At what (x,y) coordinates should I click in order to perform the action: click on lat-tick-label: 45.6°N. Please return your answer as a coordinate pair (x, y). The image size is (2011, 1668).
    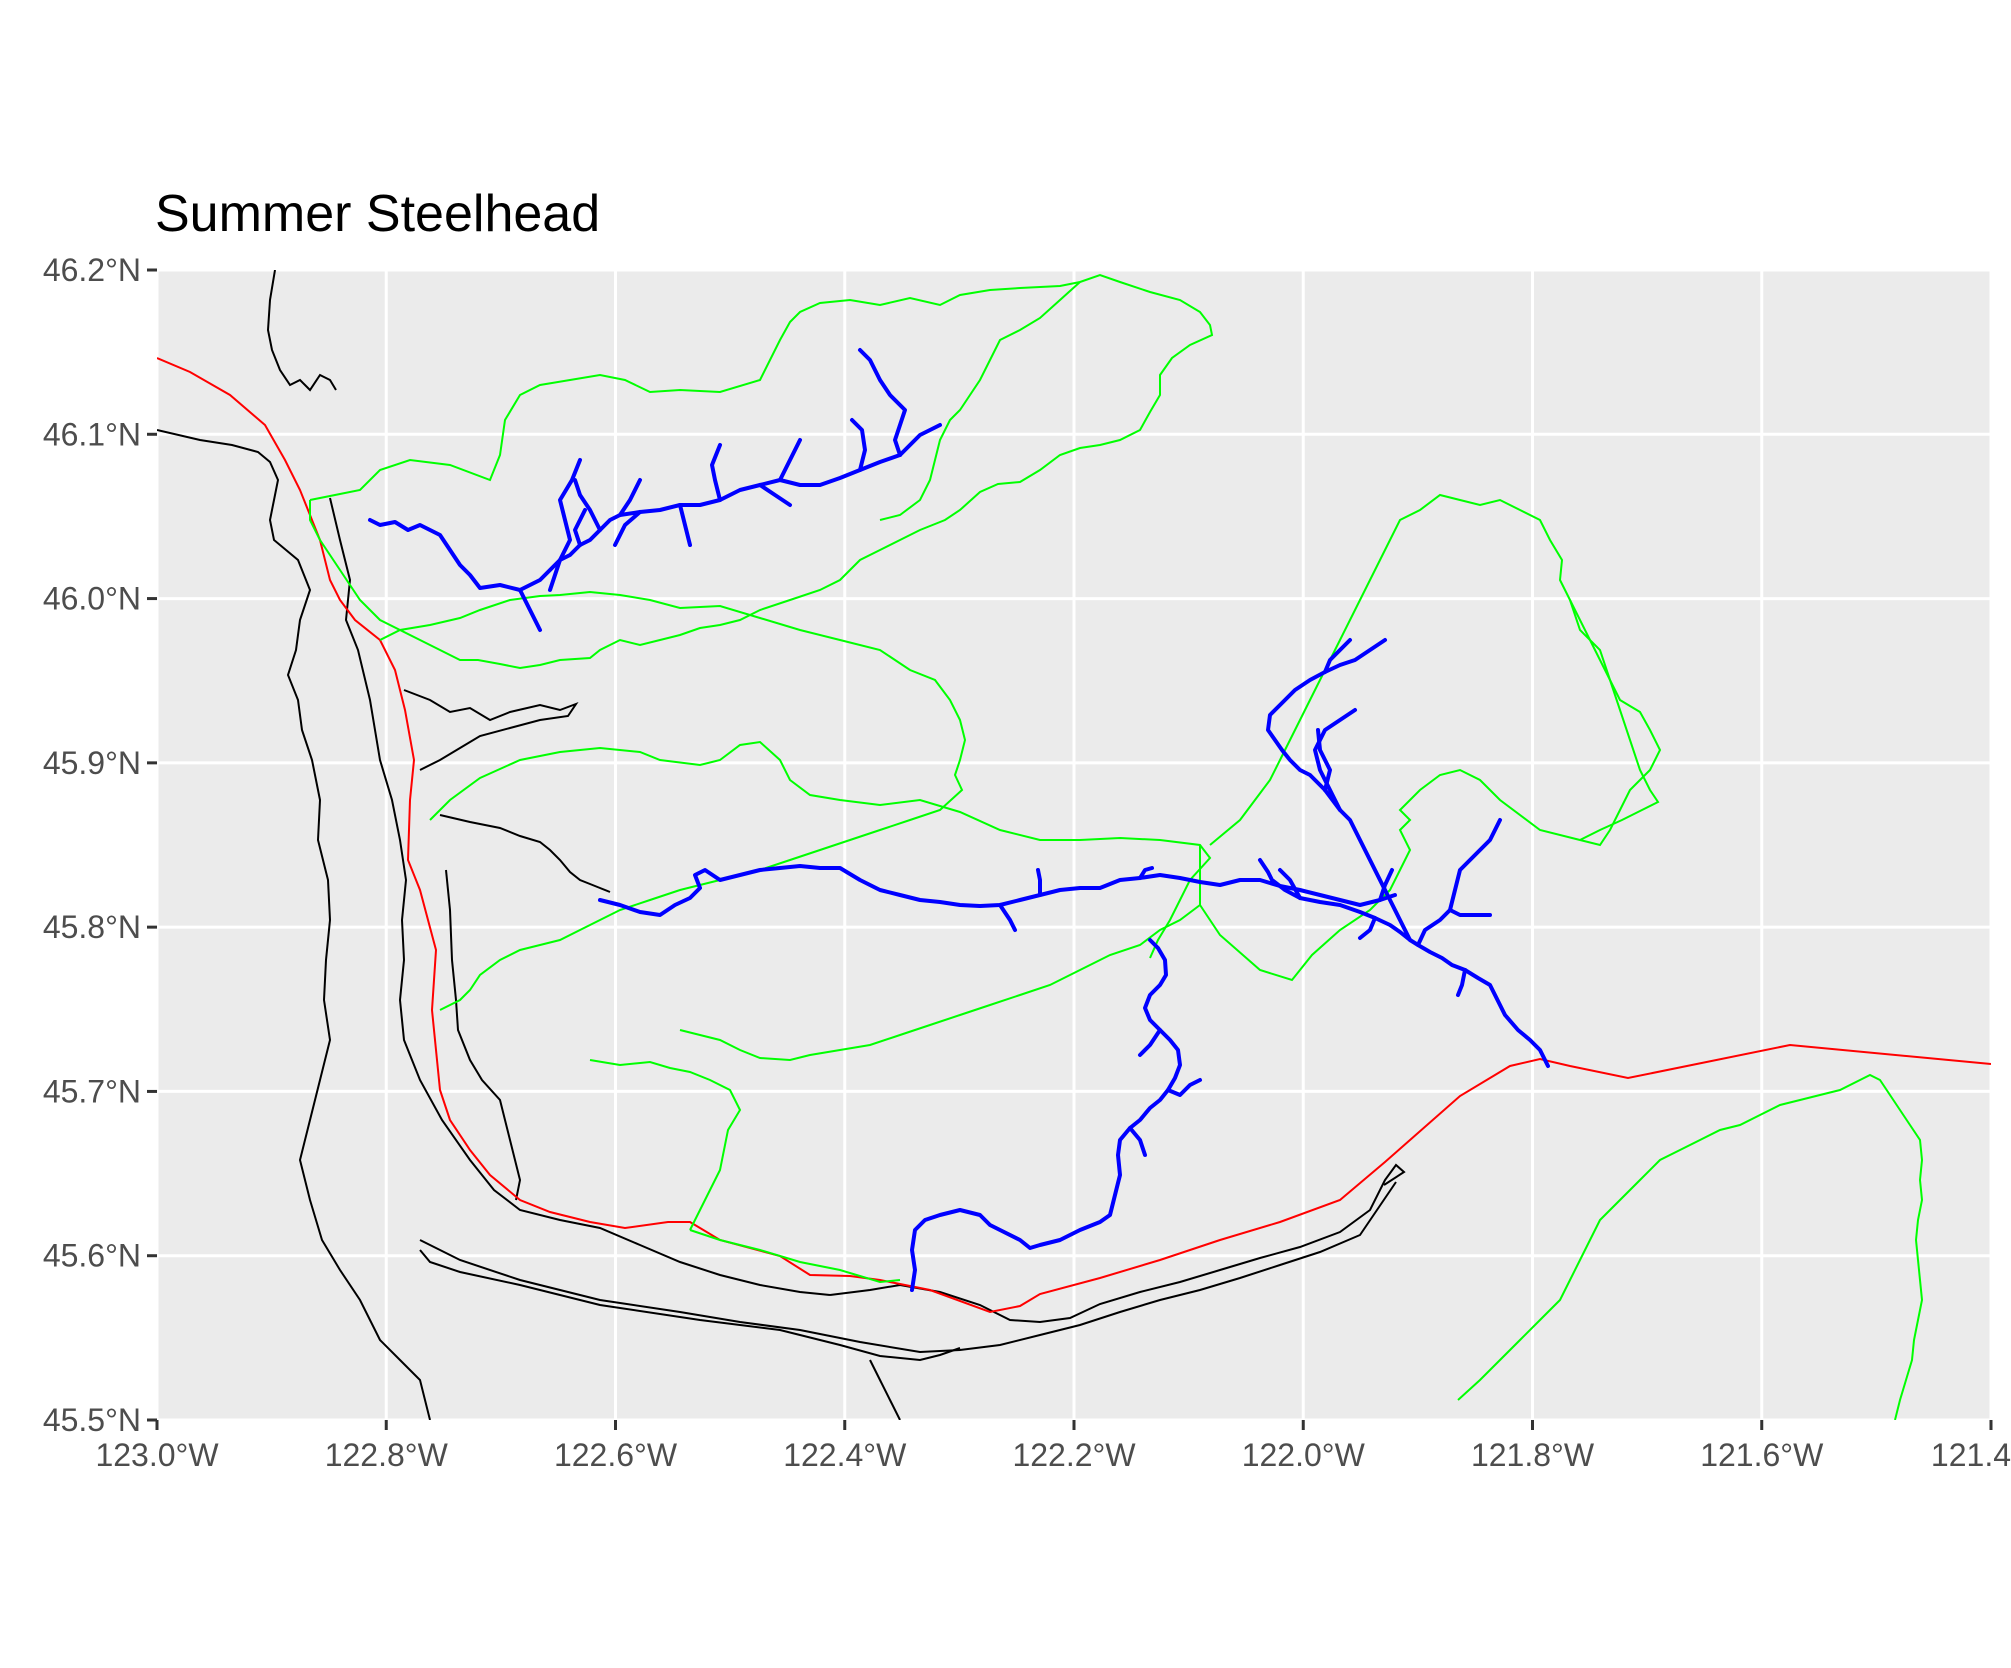
    Looking at the image, I should click on (92, 1256).